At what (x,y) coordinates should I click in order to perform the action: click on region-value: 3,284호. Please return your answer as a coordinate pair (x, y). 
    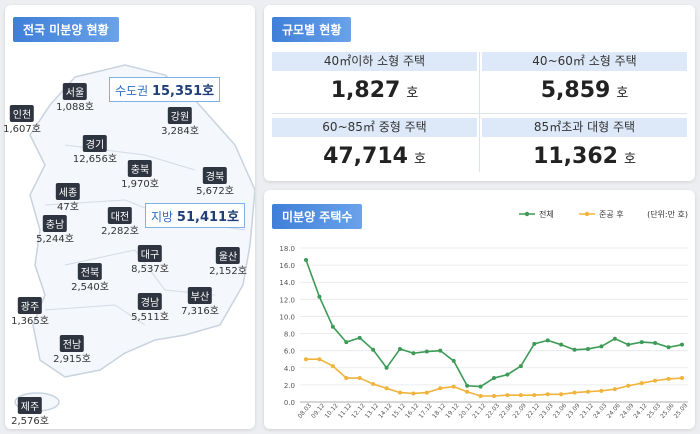
    Looking at the image, I should click on (180, 131).